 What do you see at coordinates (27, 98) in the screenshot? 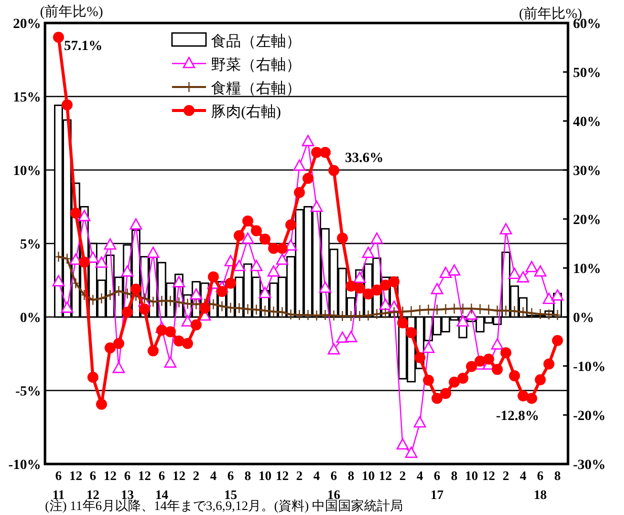
I see `y-tick-label: 15%` at bounding box center [27, 98].